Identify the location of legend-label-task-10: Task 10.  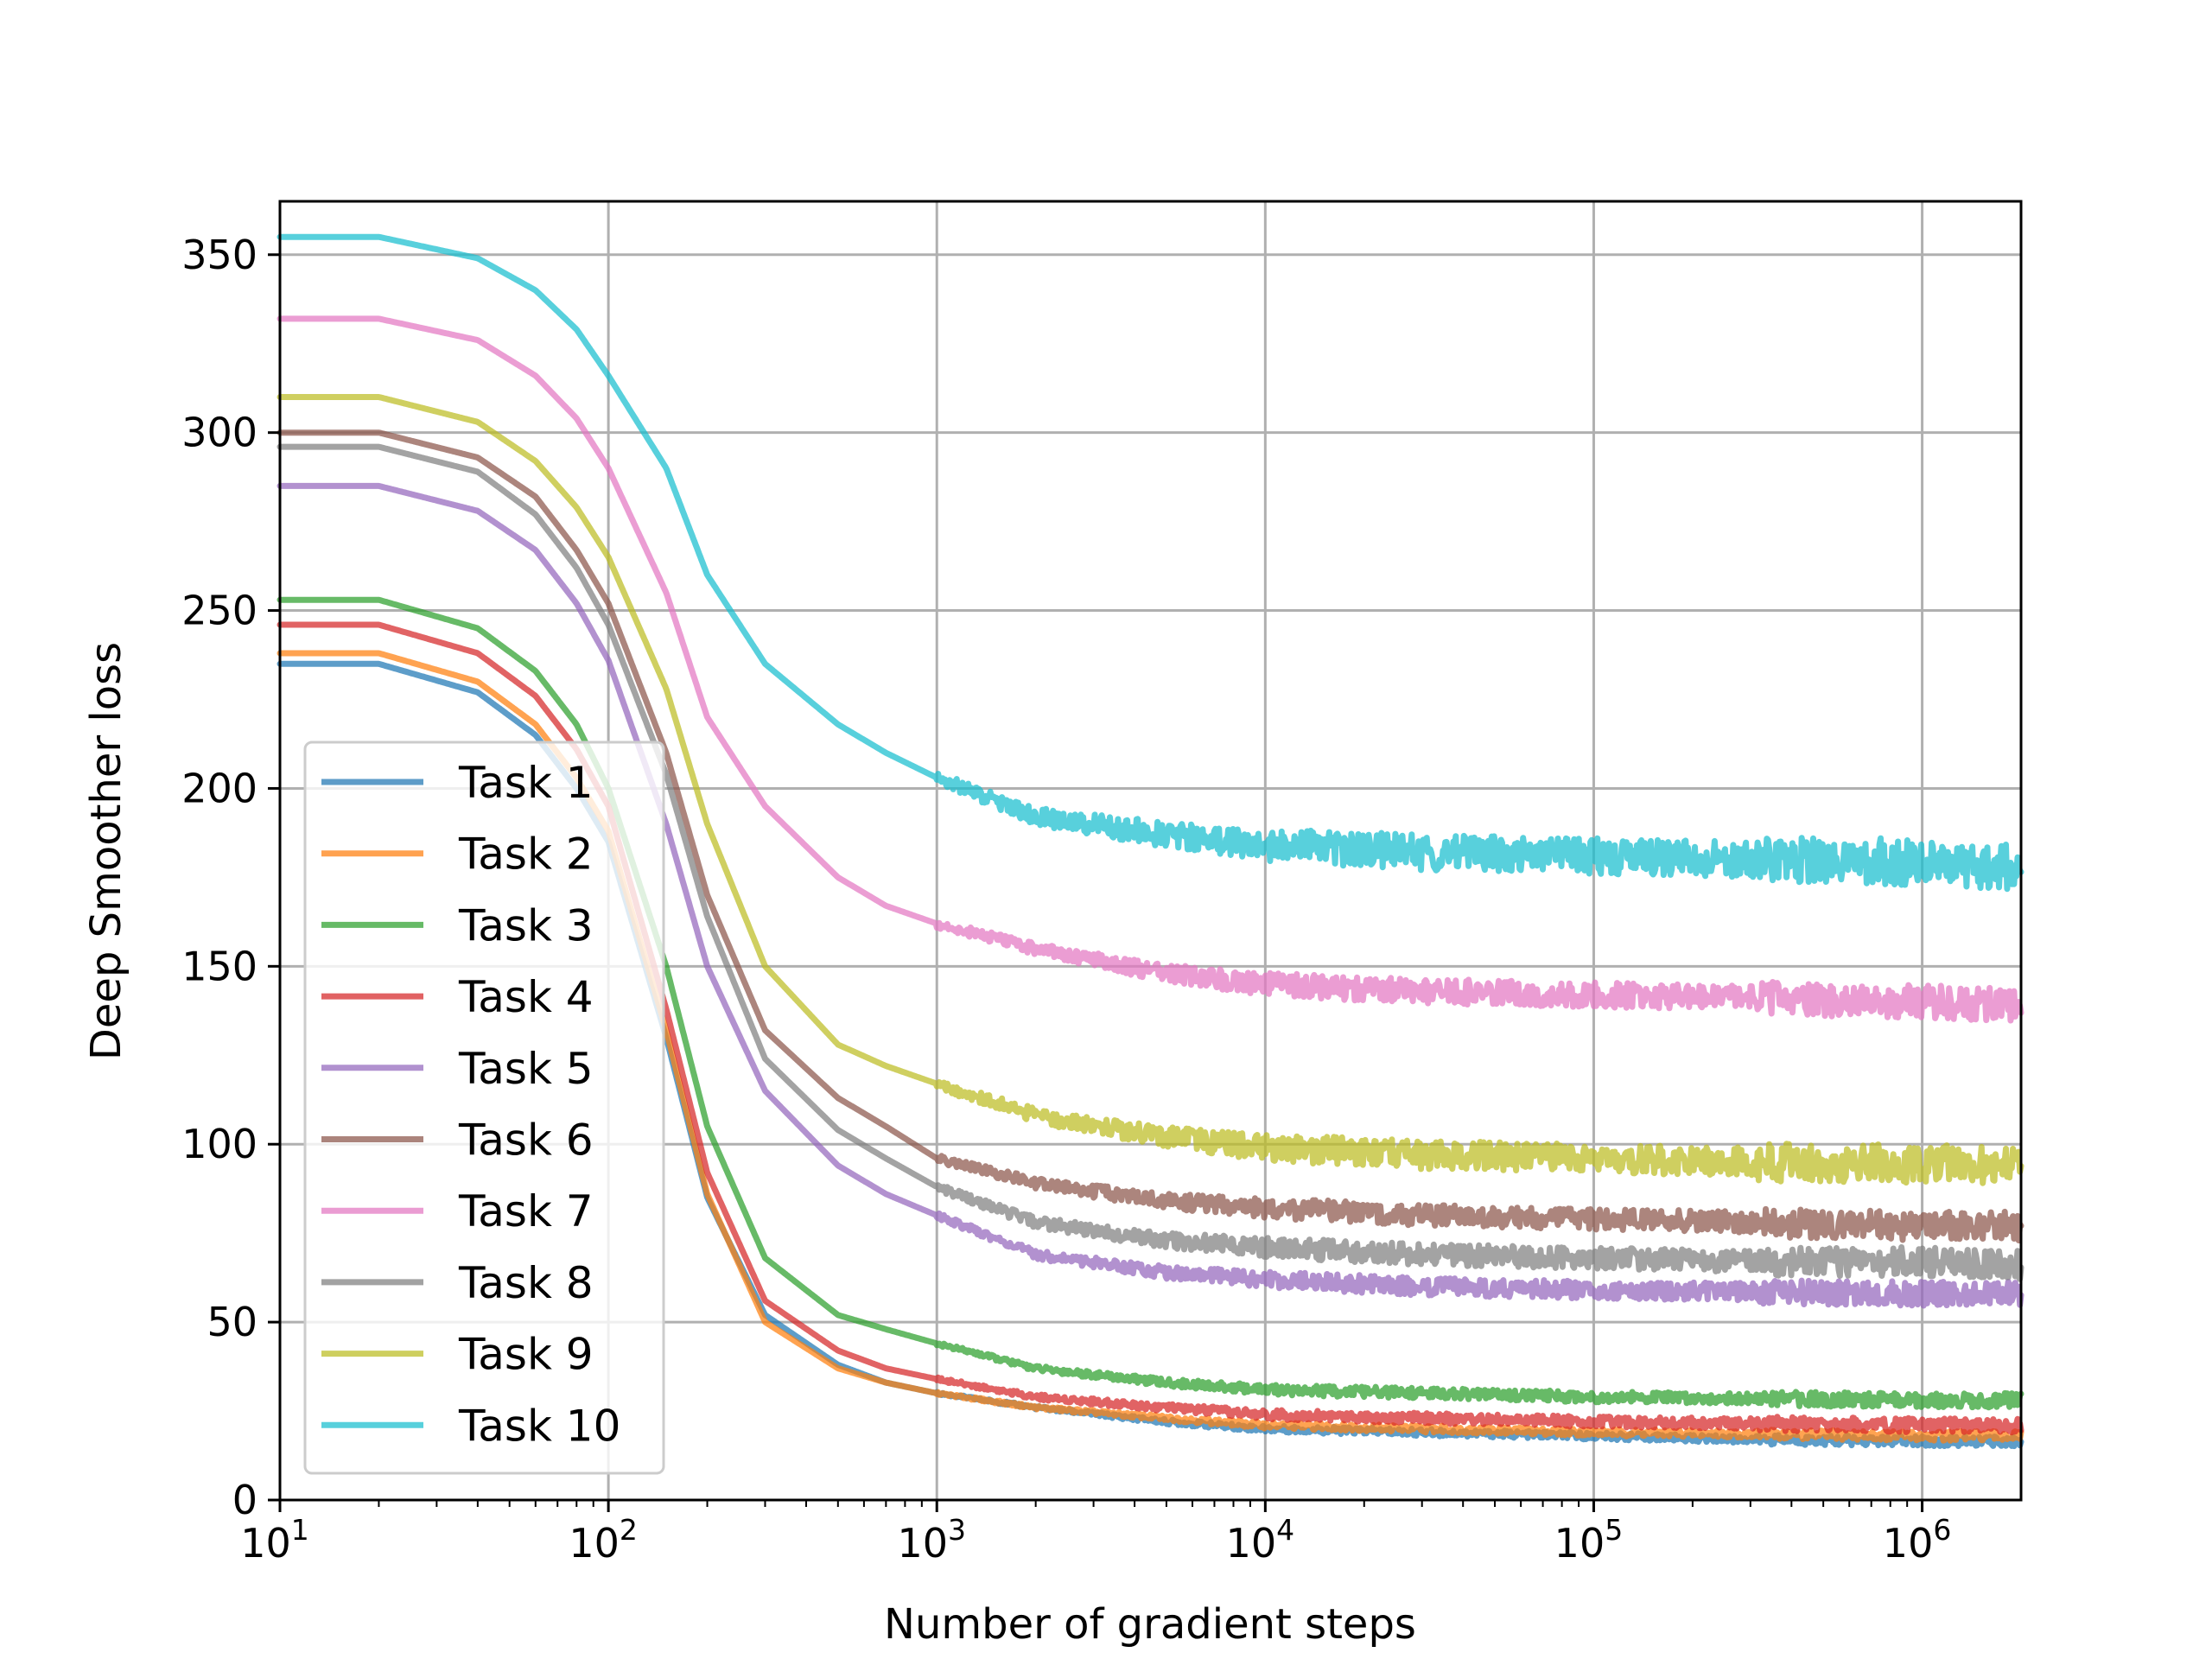
(539, 1426).